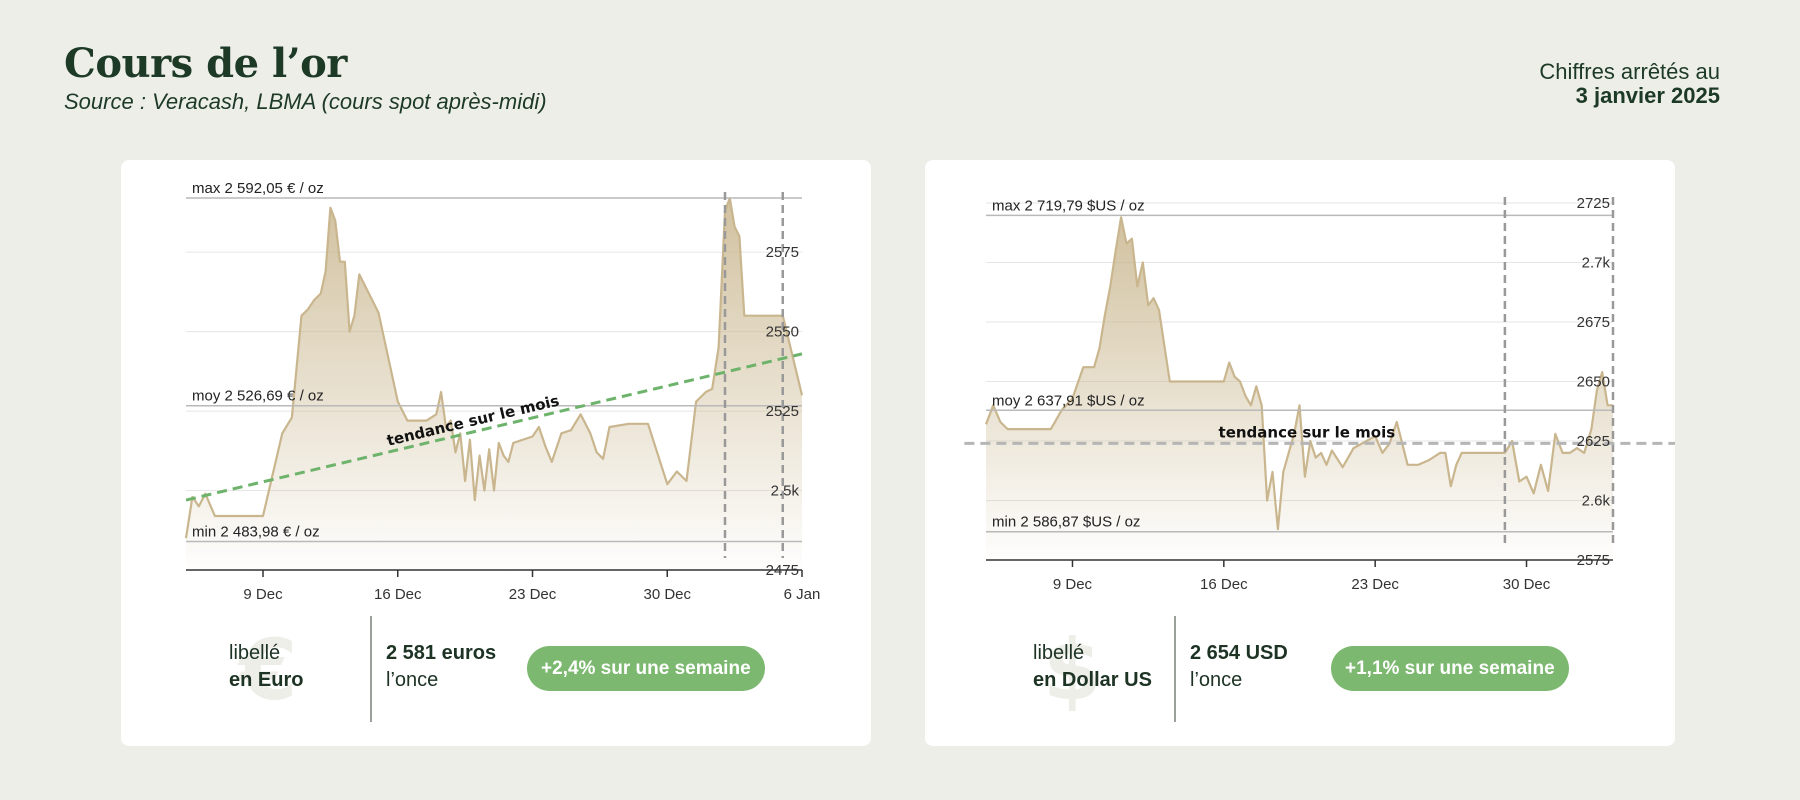  I want to click on trend-label: tendance sur le mois, so click(1307, 432).